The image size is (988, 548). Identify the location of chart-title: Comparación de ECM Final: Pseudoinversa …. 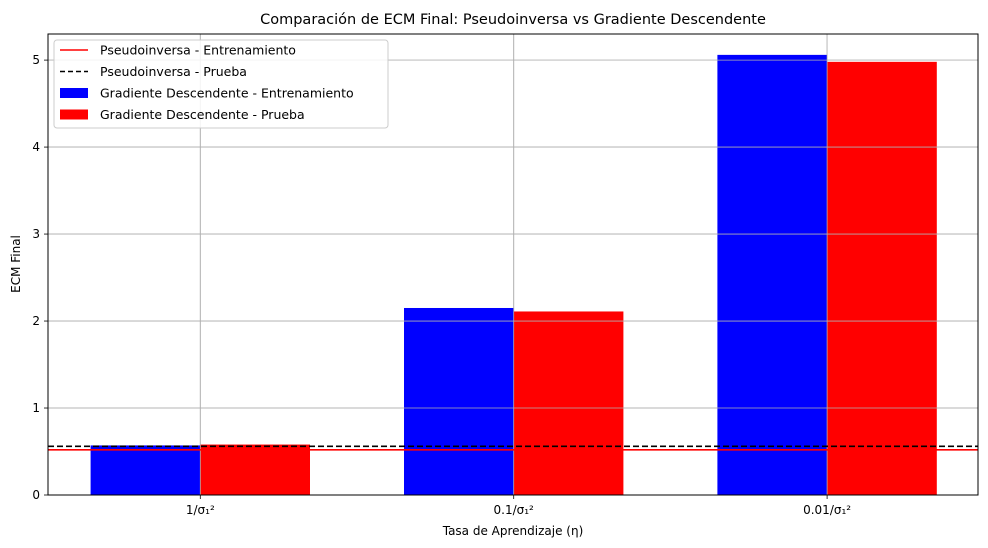
(513, 20).